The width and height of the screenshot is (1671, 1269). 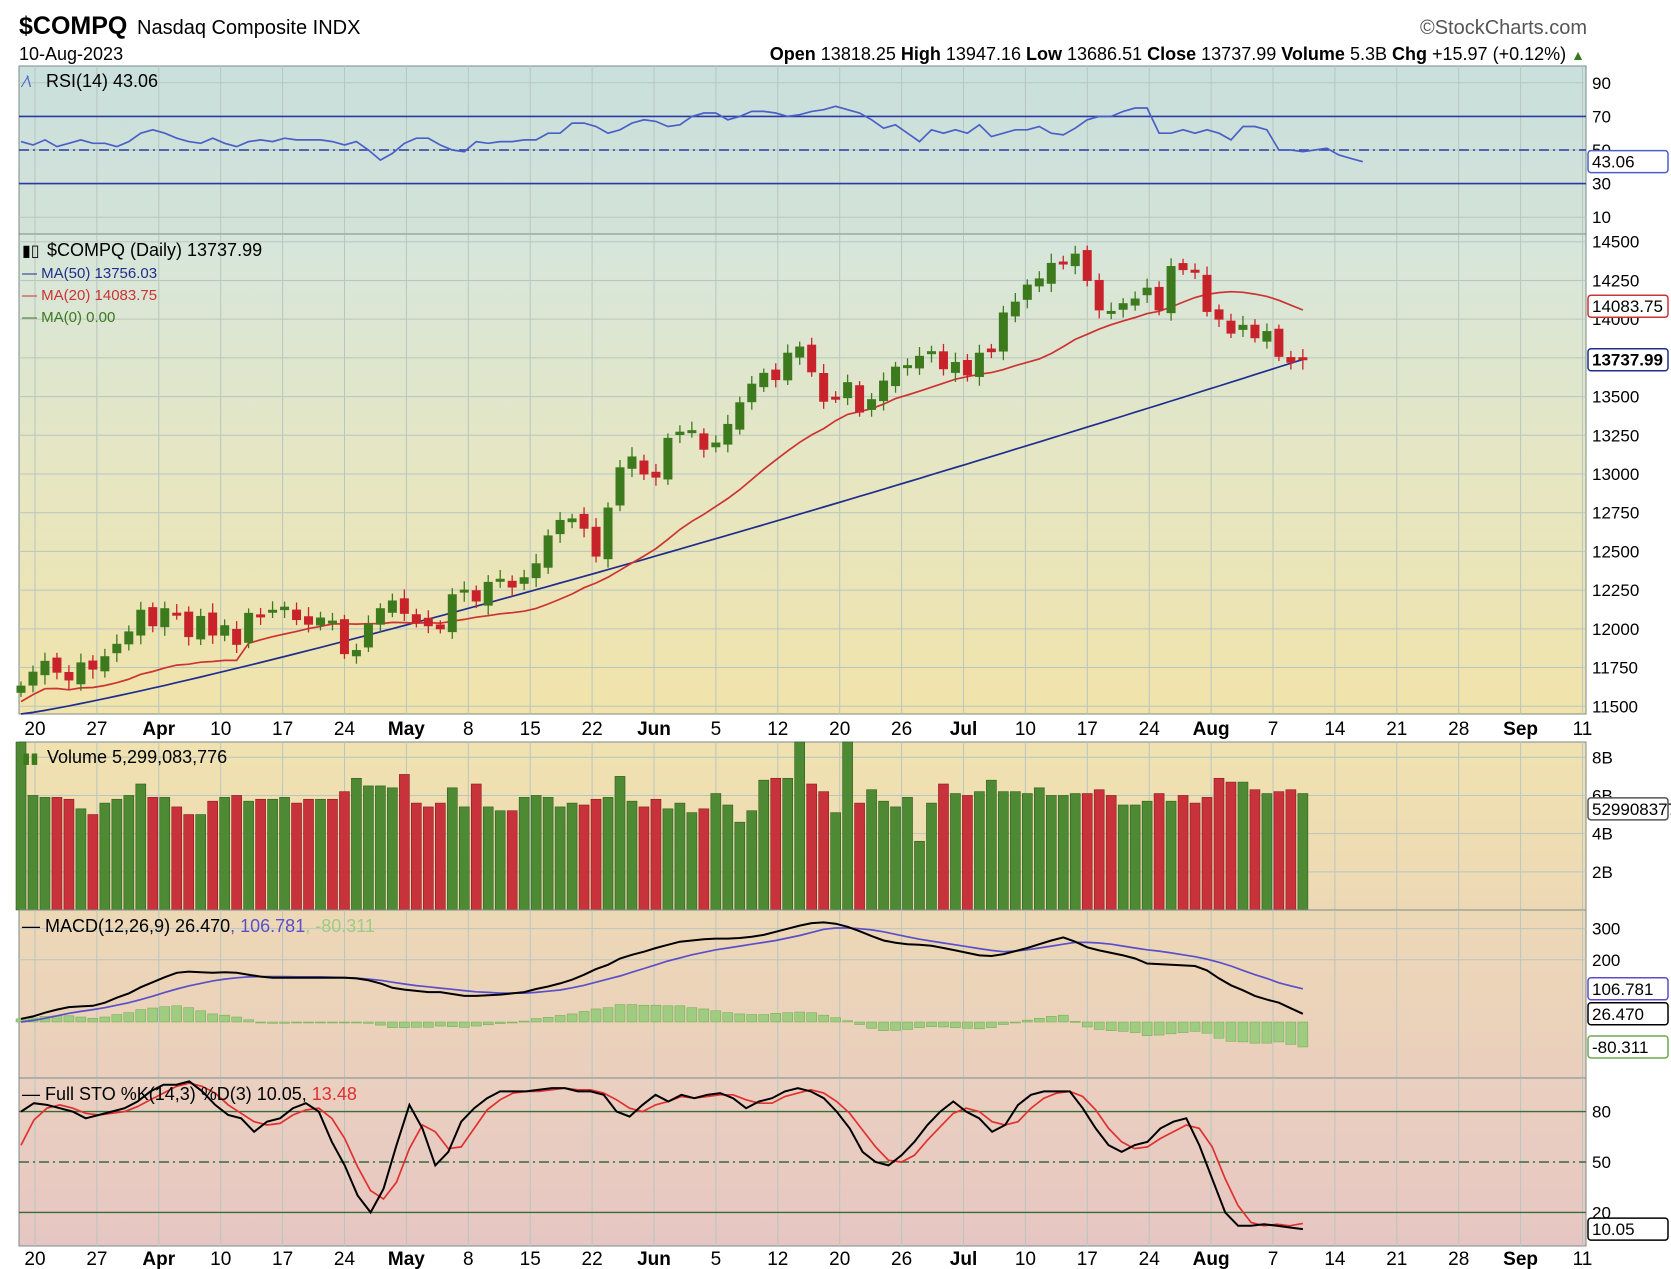 What do you see at coordinates (1601, 116) in the screenshot?
I see `y-tick-label: 70` at bounding box center [1601, 116].